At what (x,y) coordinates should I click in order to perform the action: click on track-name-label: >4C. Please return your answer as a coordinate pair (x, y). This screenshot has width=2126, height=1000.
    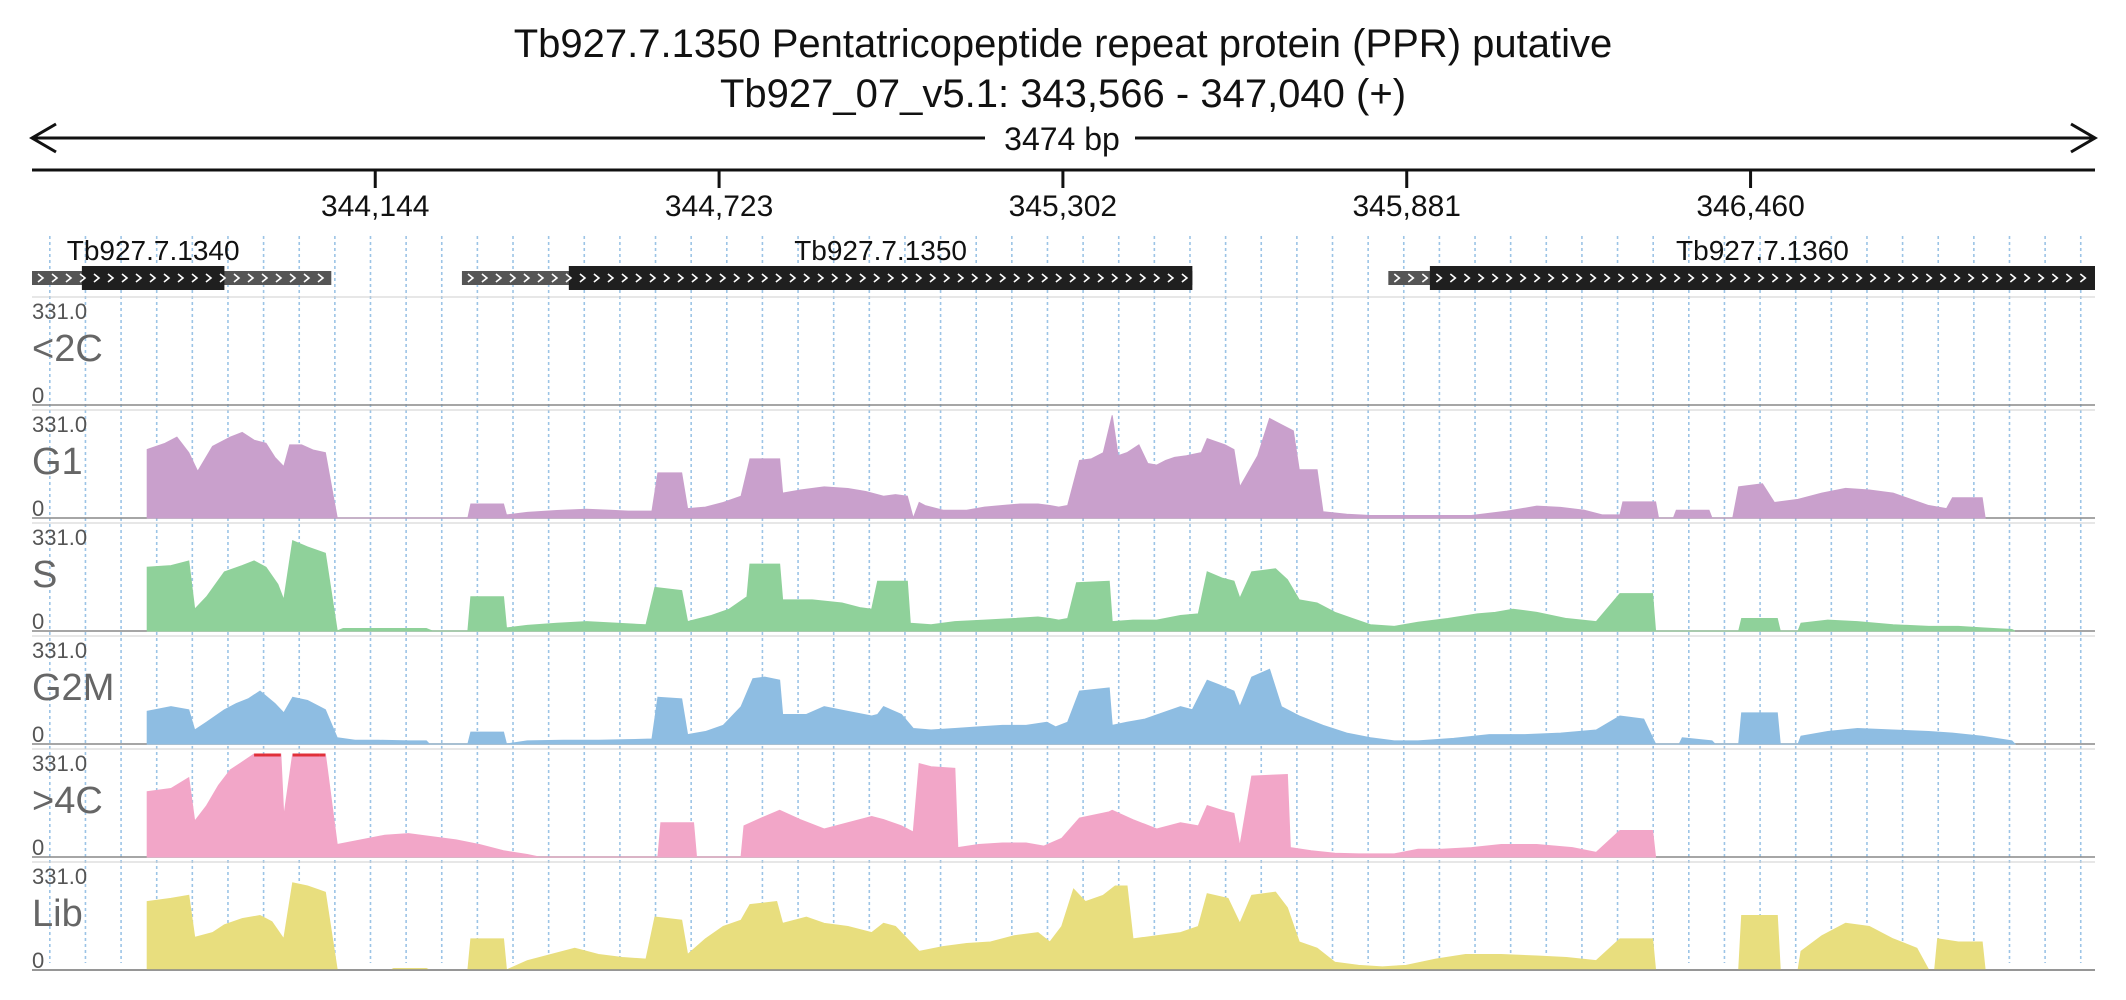
    Looking at the image, I should click on (67, 801).